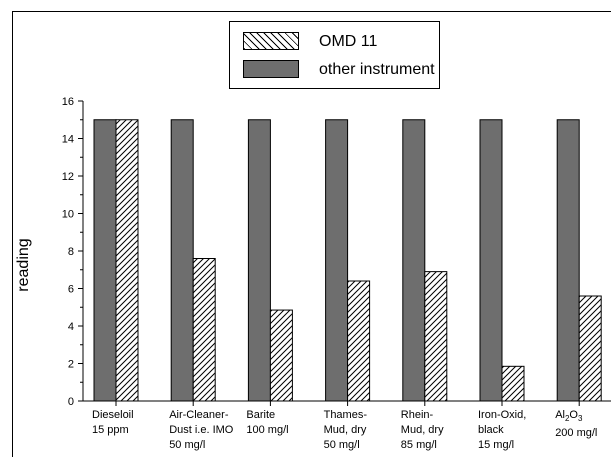 The height and width of the screenshot is (459, 611). I want to click on x-tick-label: Thames- Mud, dry 50 mg/l, so click(345, 430).